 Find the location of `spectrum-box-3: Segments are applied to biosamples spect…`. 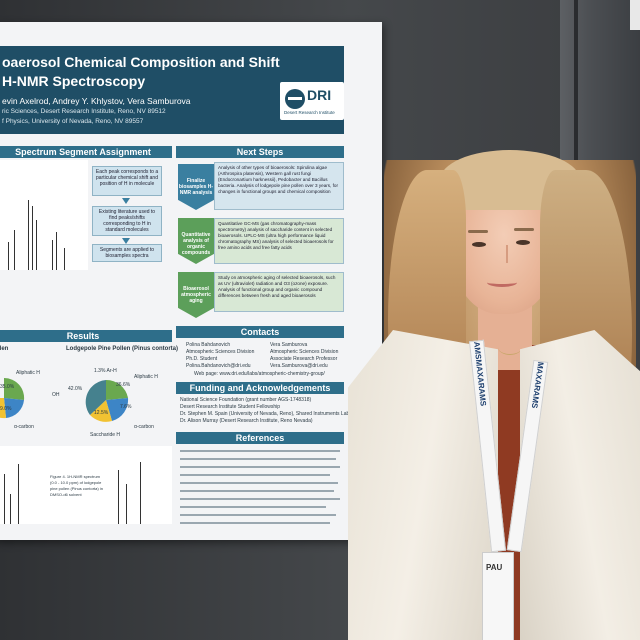

spectrum-box-3: Segments are applied to biosamples spect… is located at coordinates (127, 253).